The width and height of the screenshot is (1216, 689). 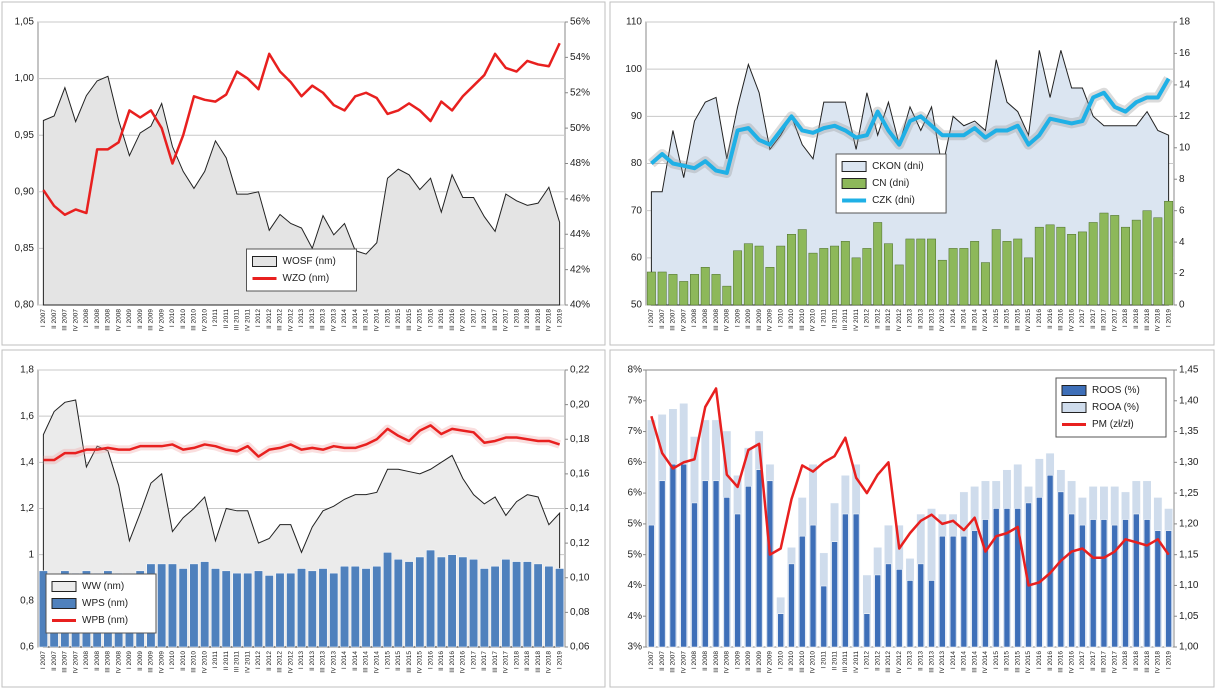 What do you see at coordinates (705, 661) in the screenshot?
I see `x-tick-label: II 2008` at bounding box center [705, 661].